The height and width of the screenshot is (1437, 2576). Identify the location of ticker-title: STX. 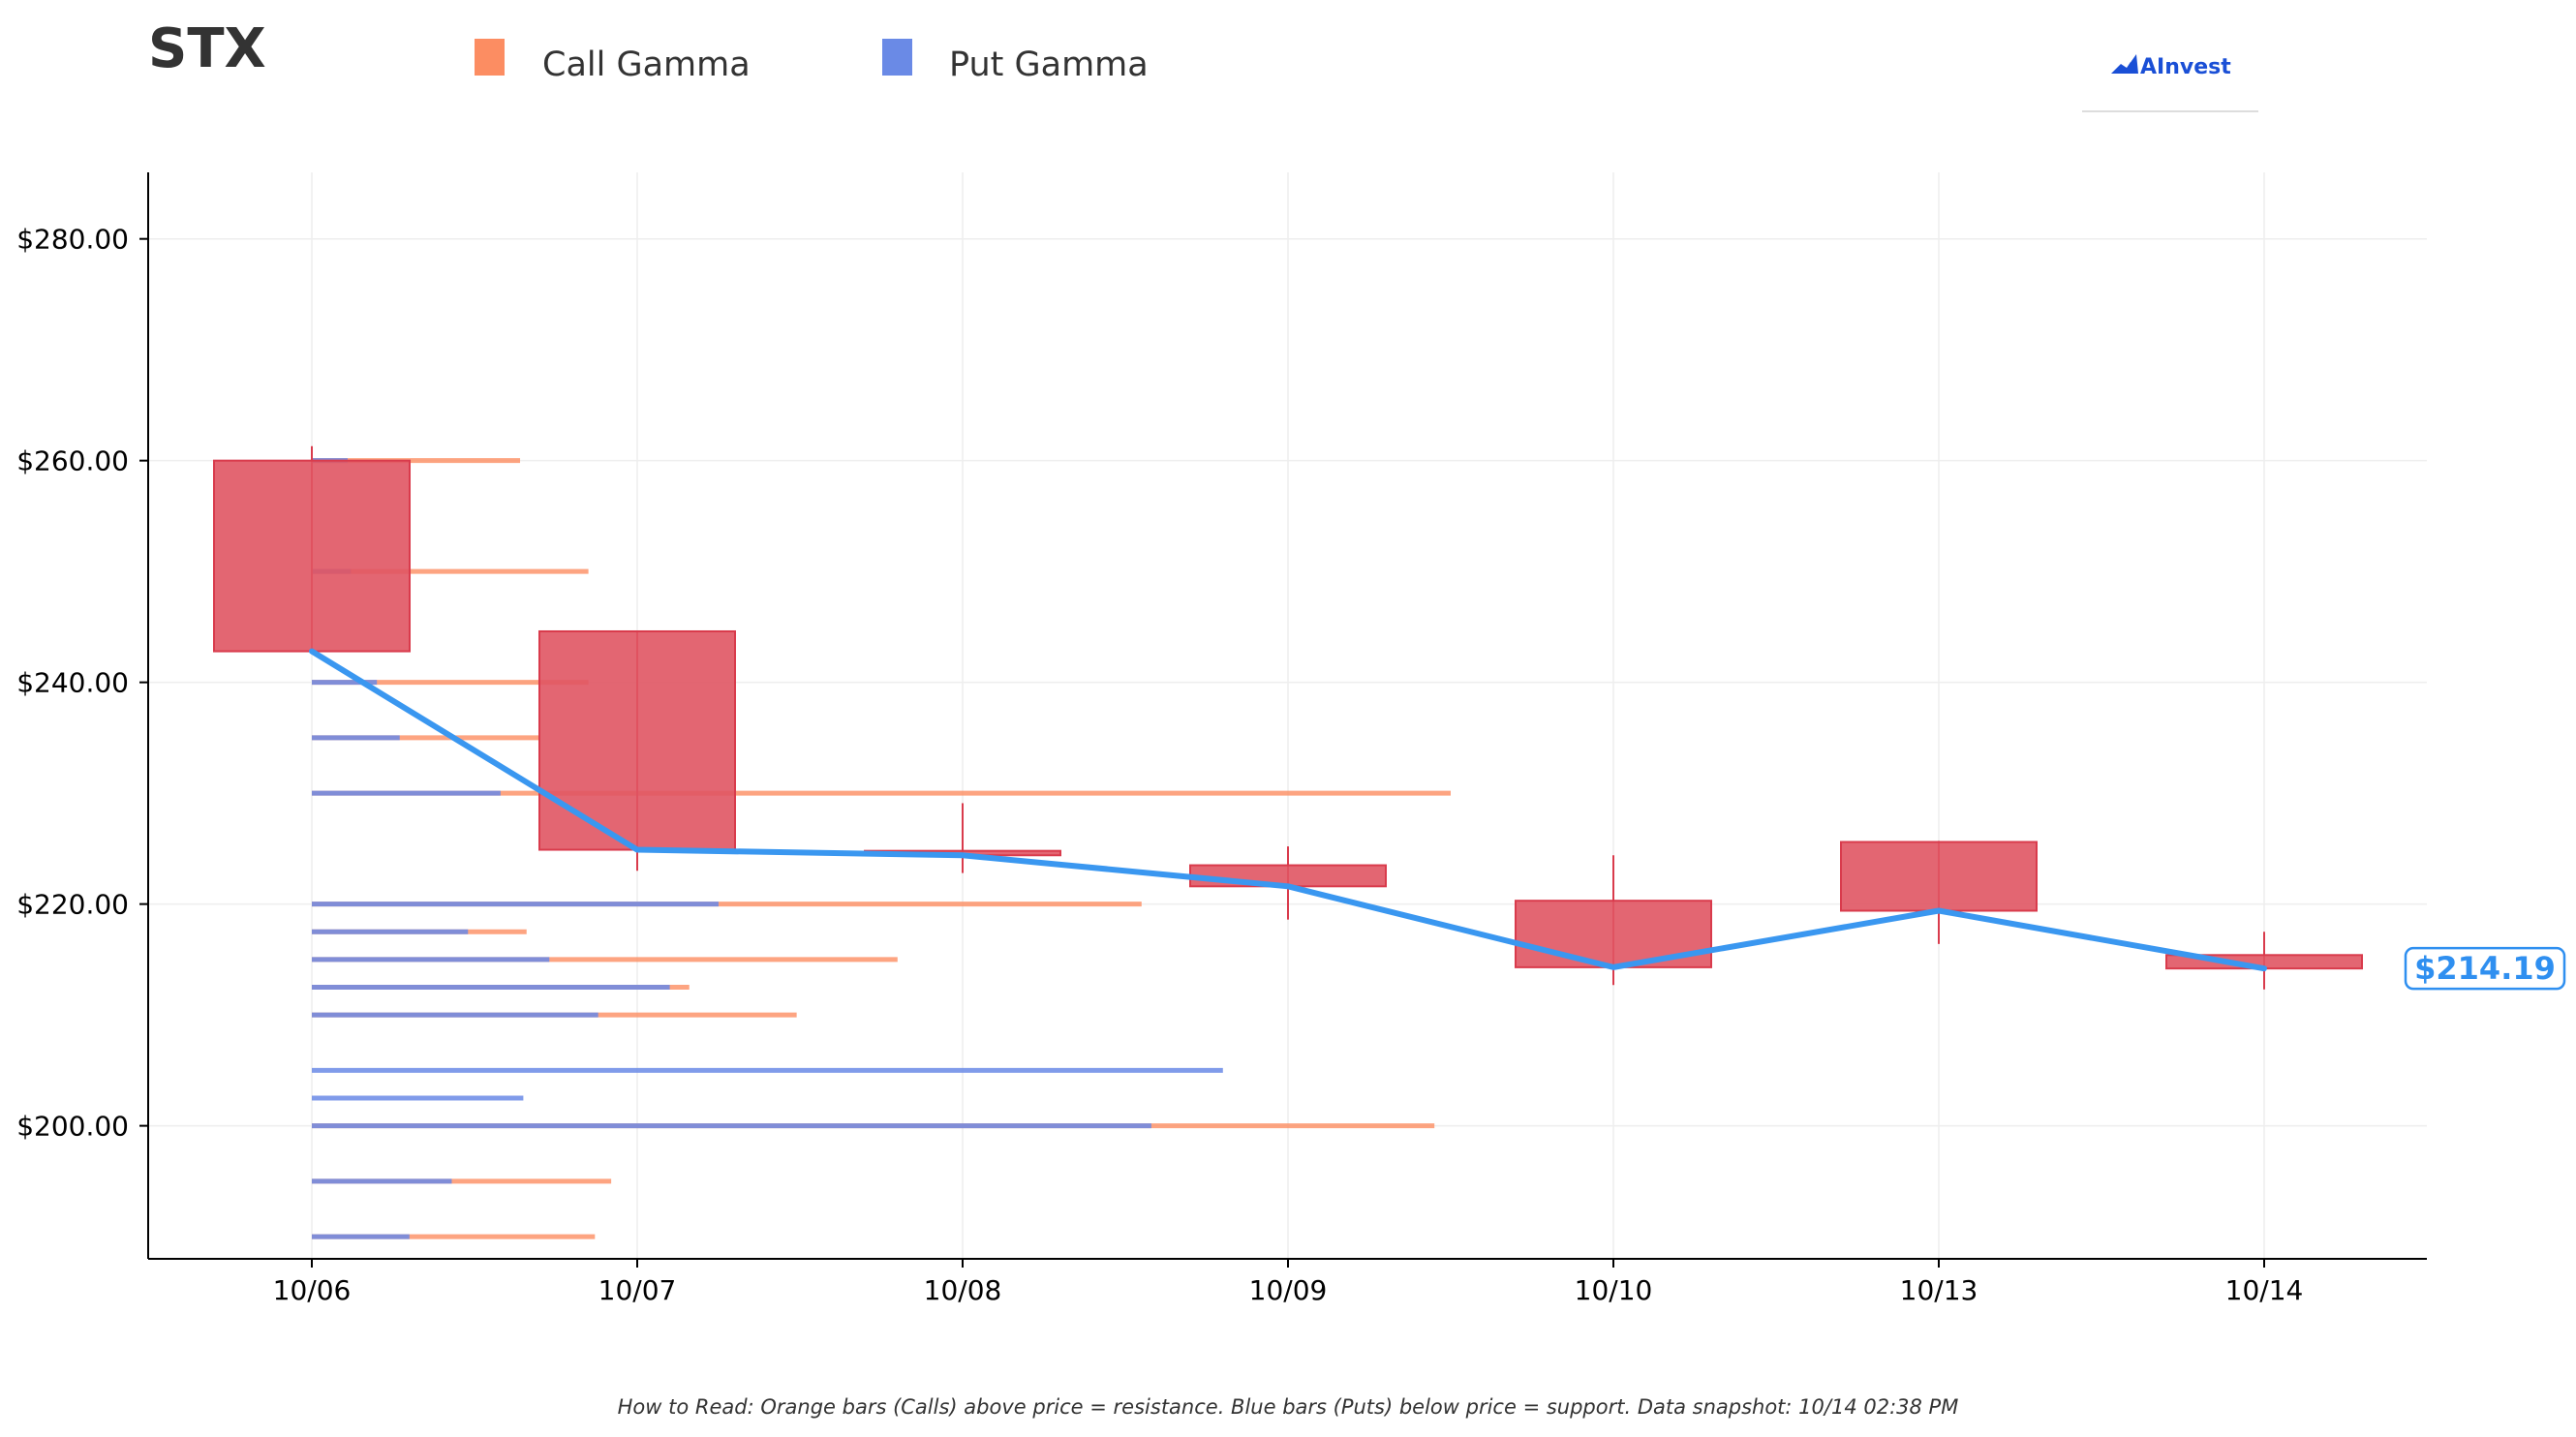
(207, 49).